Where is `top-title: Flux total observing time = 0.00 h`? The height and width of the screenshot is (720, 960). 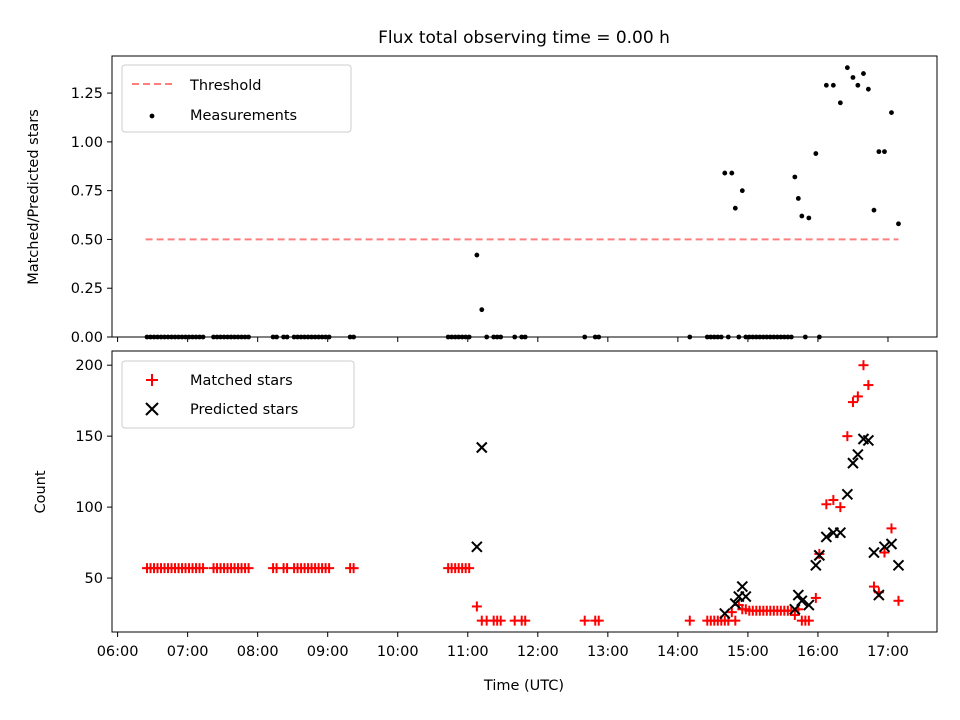 top-title: Flux total observing time = 0.00 h is located at coordinates (524, 38).